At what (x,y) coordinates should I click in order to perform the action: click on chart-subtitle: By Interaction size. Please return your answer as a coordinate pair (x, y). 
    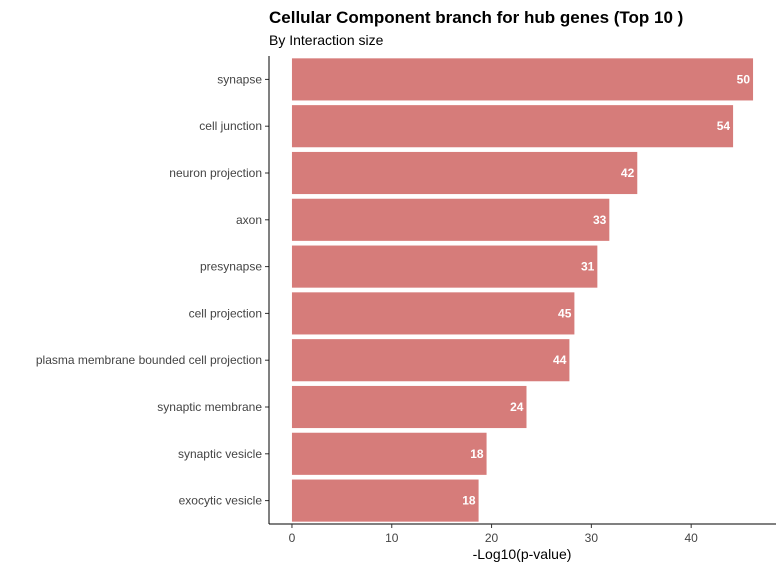
    Looking at the image, I should click on (326, 40).